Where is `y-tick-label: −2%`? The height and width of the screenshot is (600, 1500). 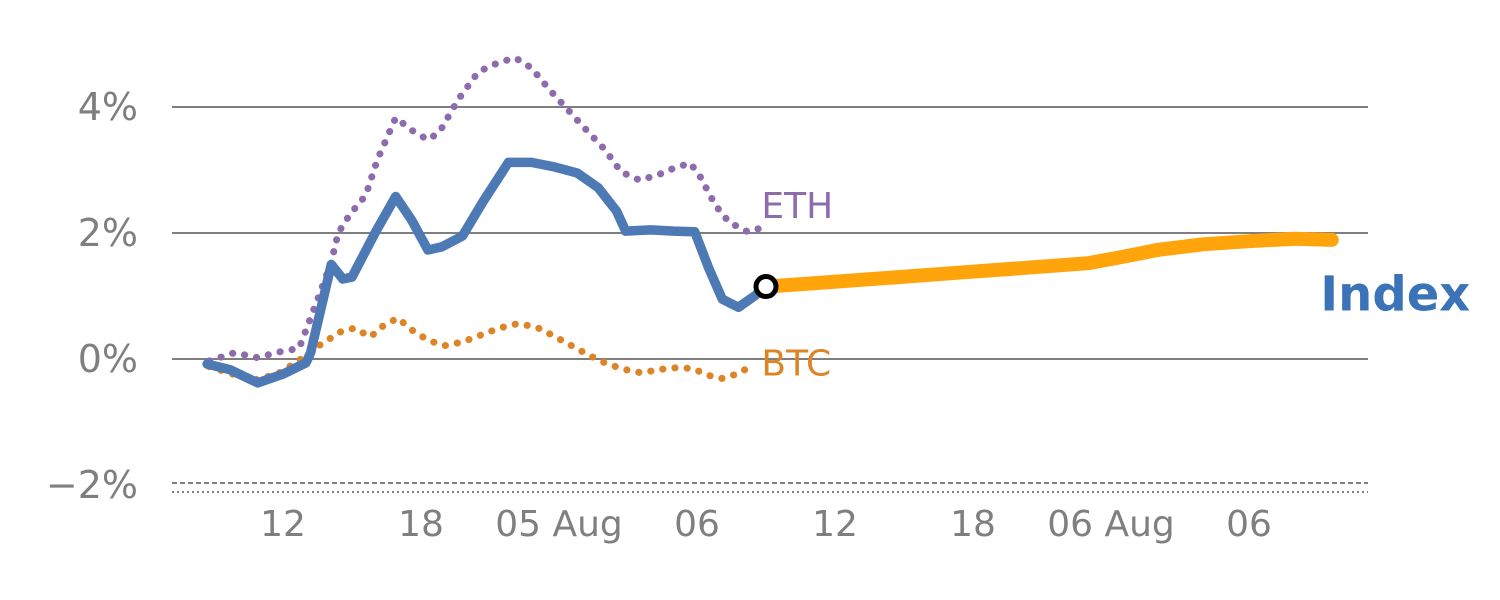
y-tick-label: −2% is located at coordinates (92, 485).